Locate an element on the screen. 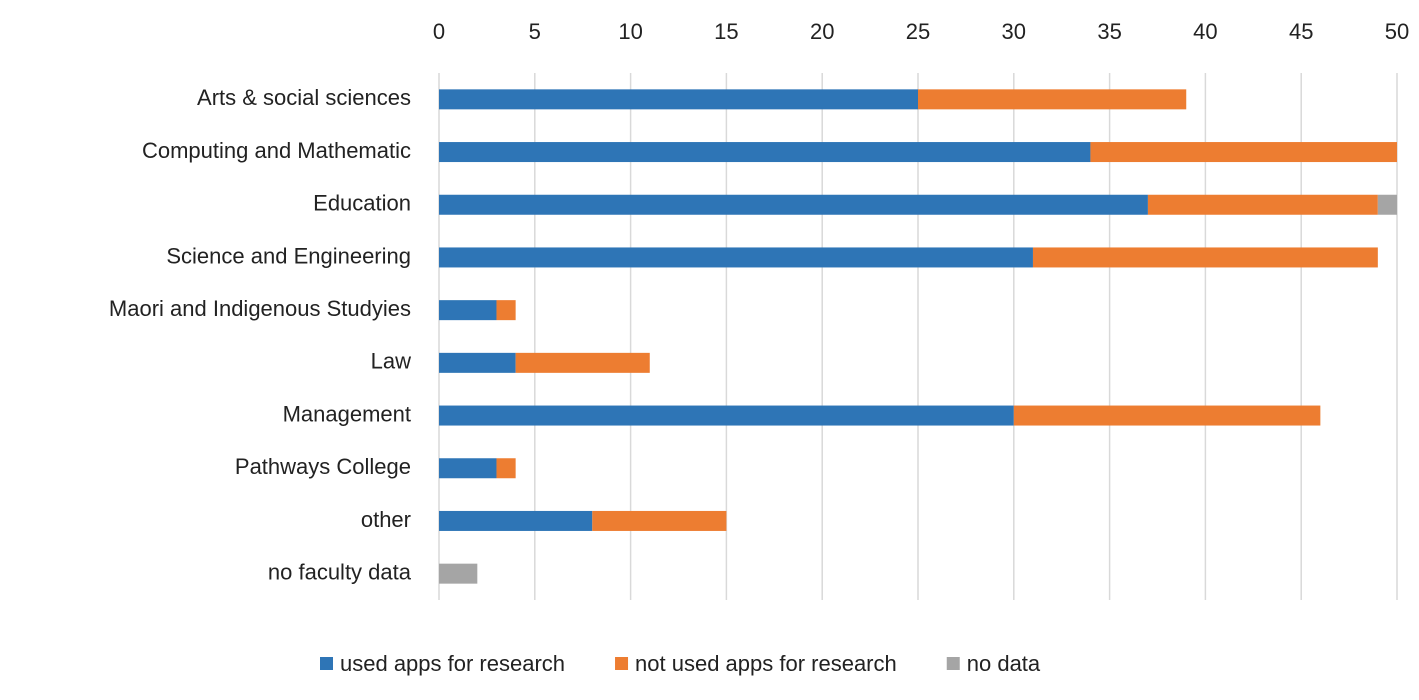 This screenshot has height=700, width=1419. x-tick-label: 50 is located at coordinates (1397, 31).